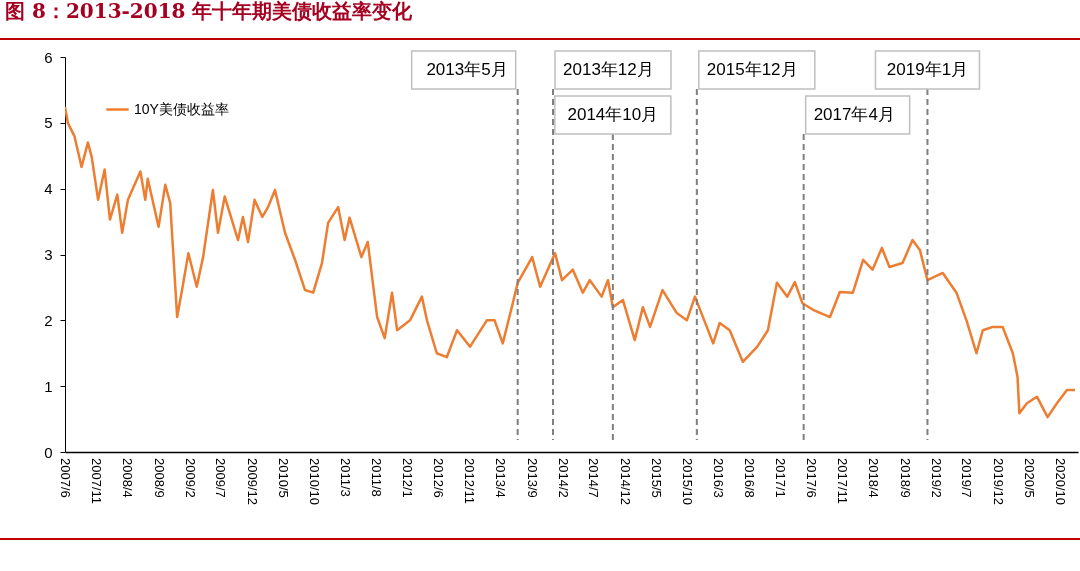  Describe the element at coordinates (656, 478) in the screenshot. I see `x-tick-label: 2015/5` at that location.